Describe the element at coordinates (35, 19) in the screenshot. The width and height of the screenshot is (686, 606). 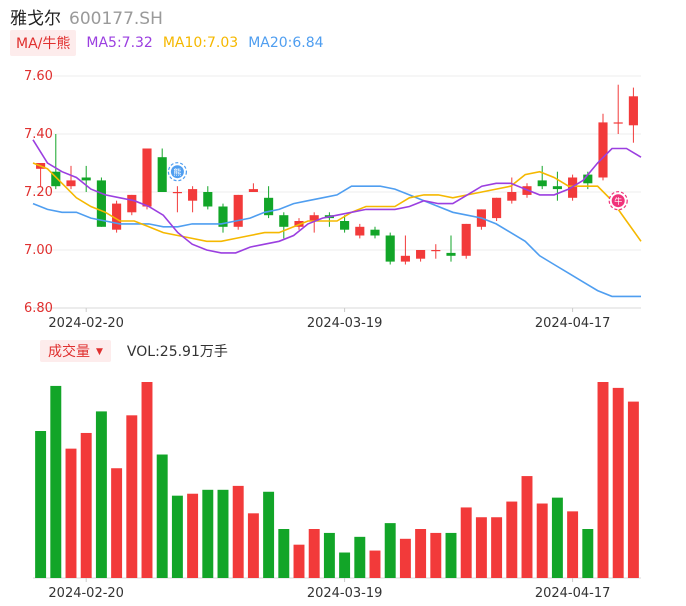
I see `stock-name: 雅戈尔` at that location.